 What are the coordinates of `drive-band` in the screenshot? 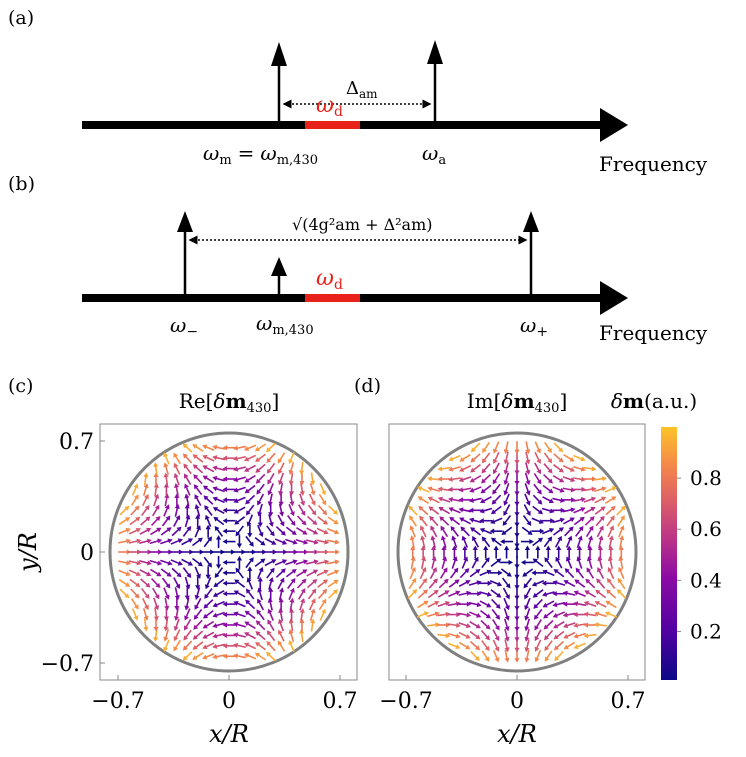 It's located at (332, 125).